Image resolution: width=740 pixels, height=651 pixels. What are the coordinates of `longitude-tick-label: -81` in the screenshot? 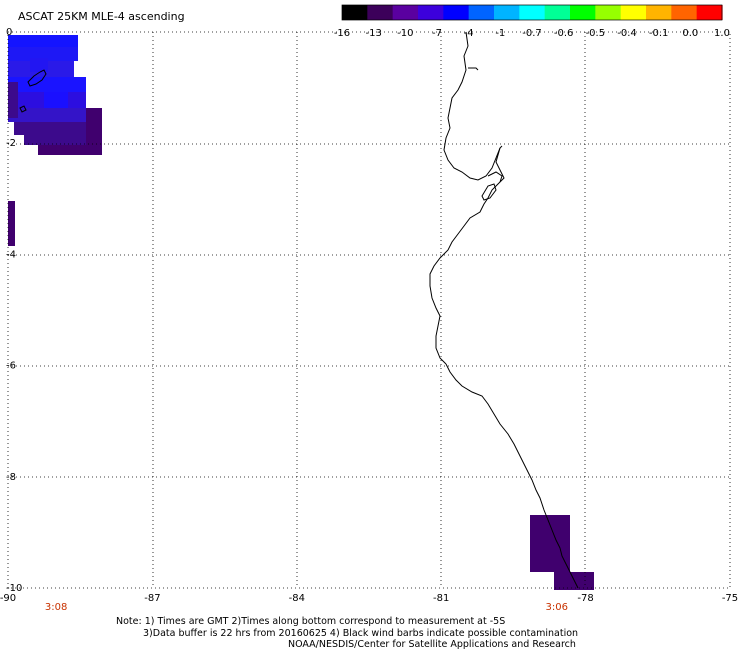 It's located at (441, 598).